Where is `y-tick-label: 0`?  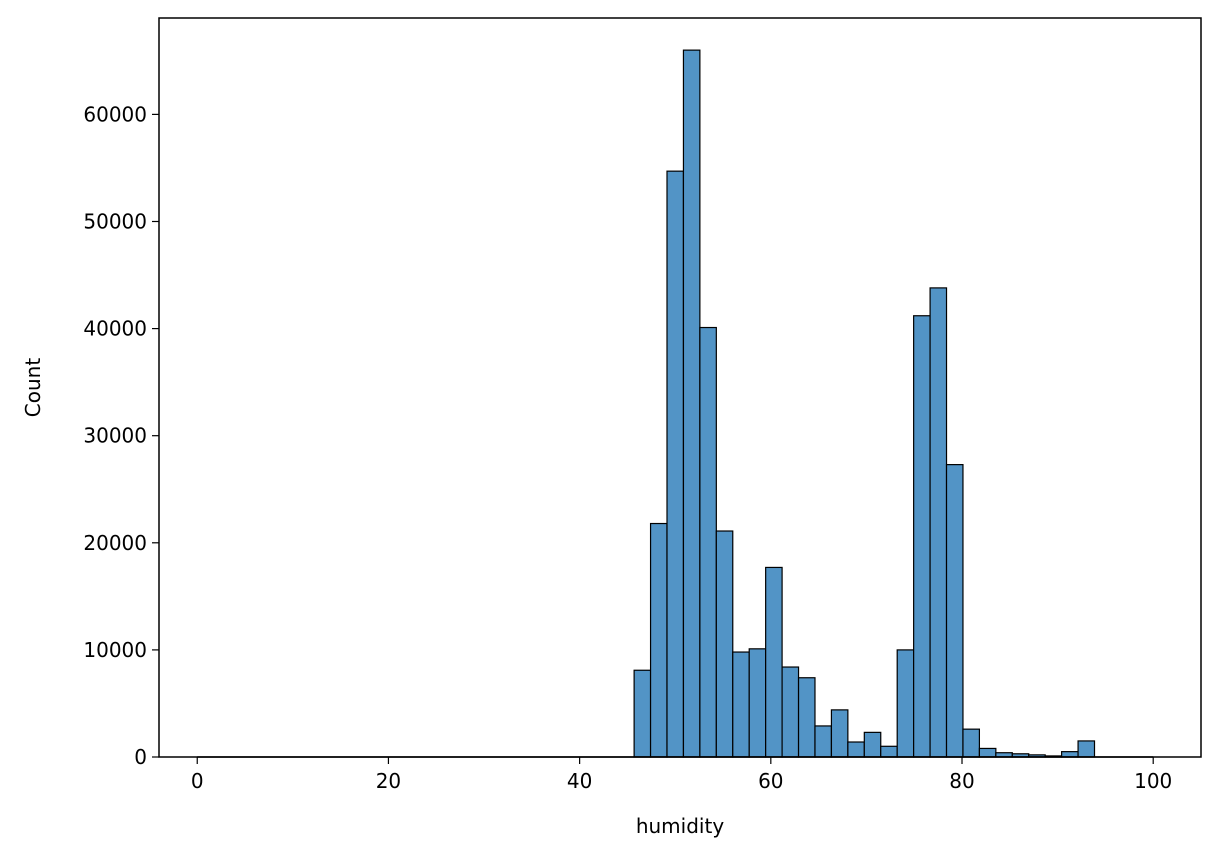 y-tick-label: 0 is located at coordinates (140, 757).